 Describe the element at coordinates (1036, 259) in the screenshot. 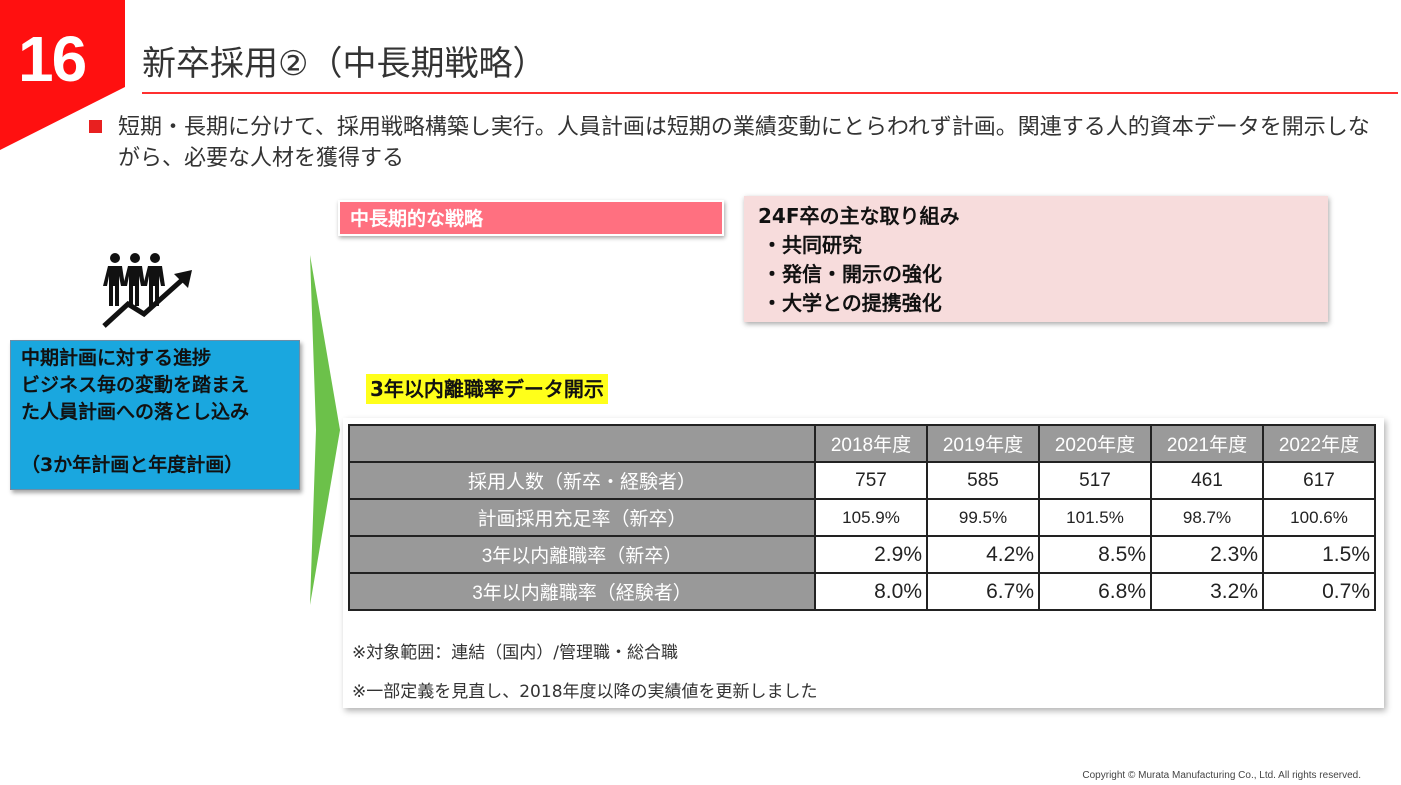

I see `initiatives-box: 24F卒の主な取り組み ・共同研究 ・発信・開示の強化 ・大学との提携強化` at that location.